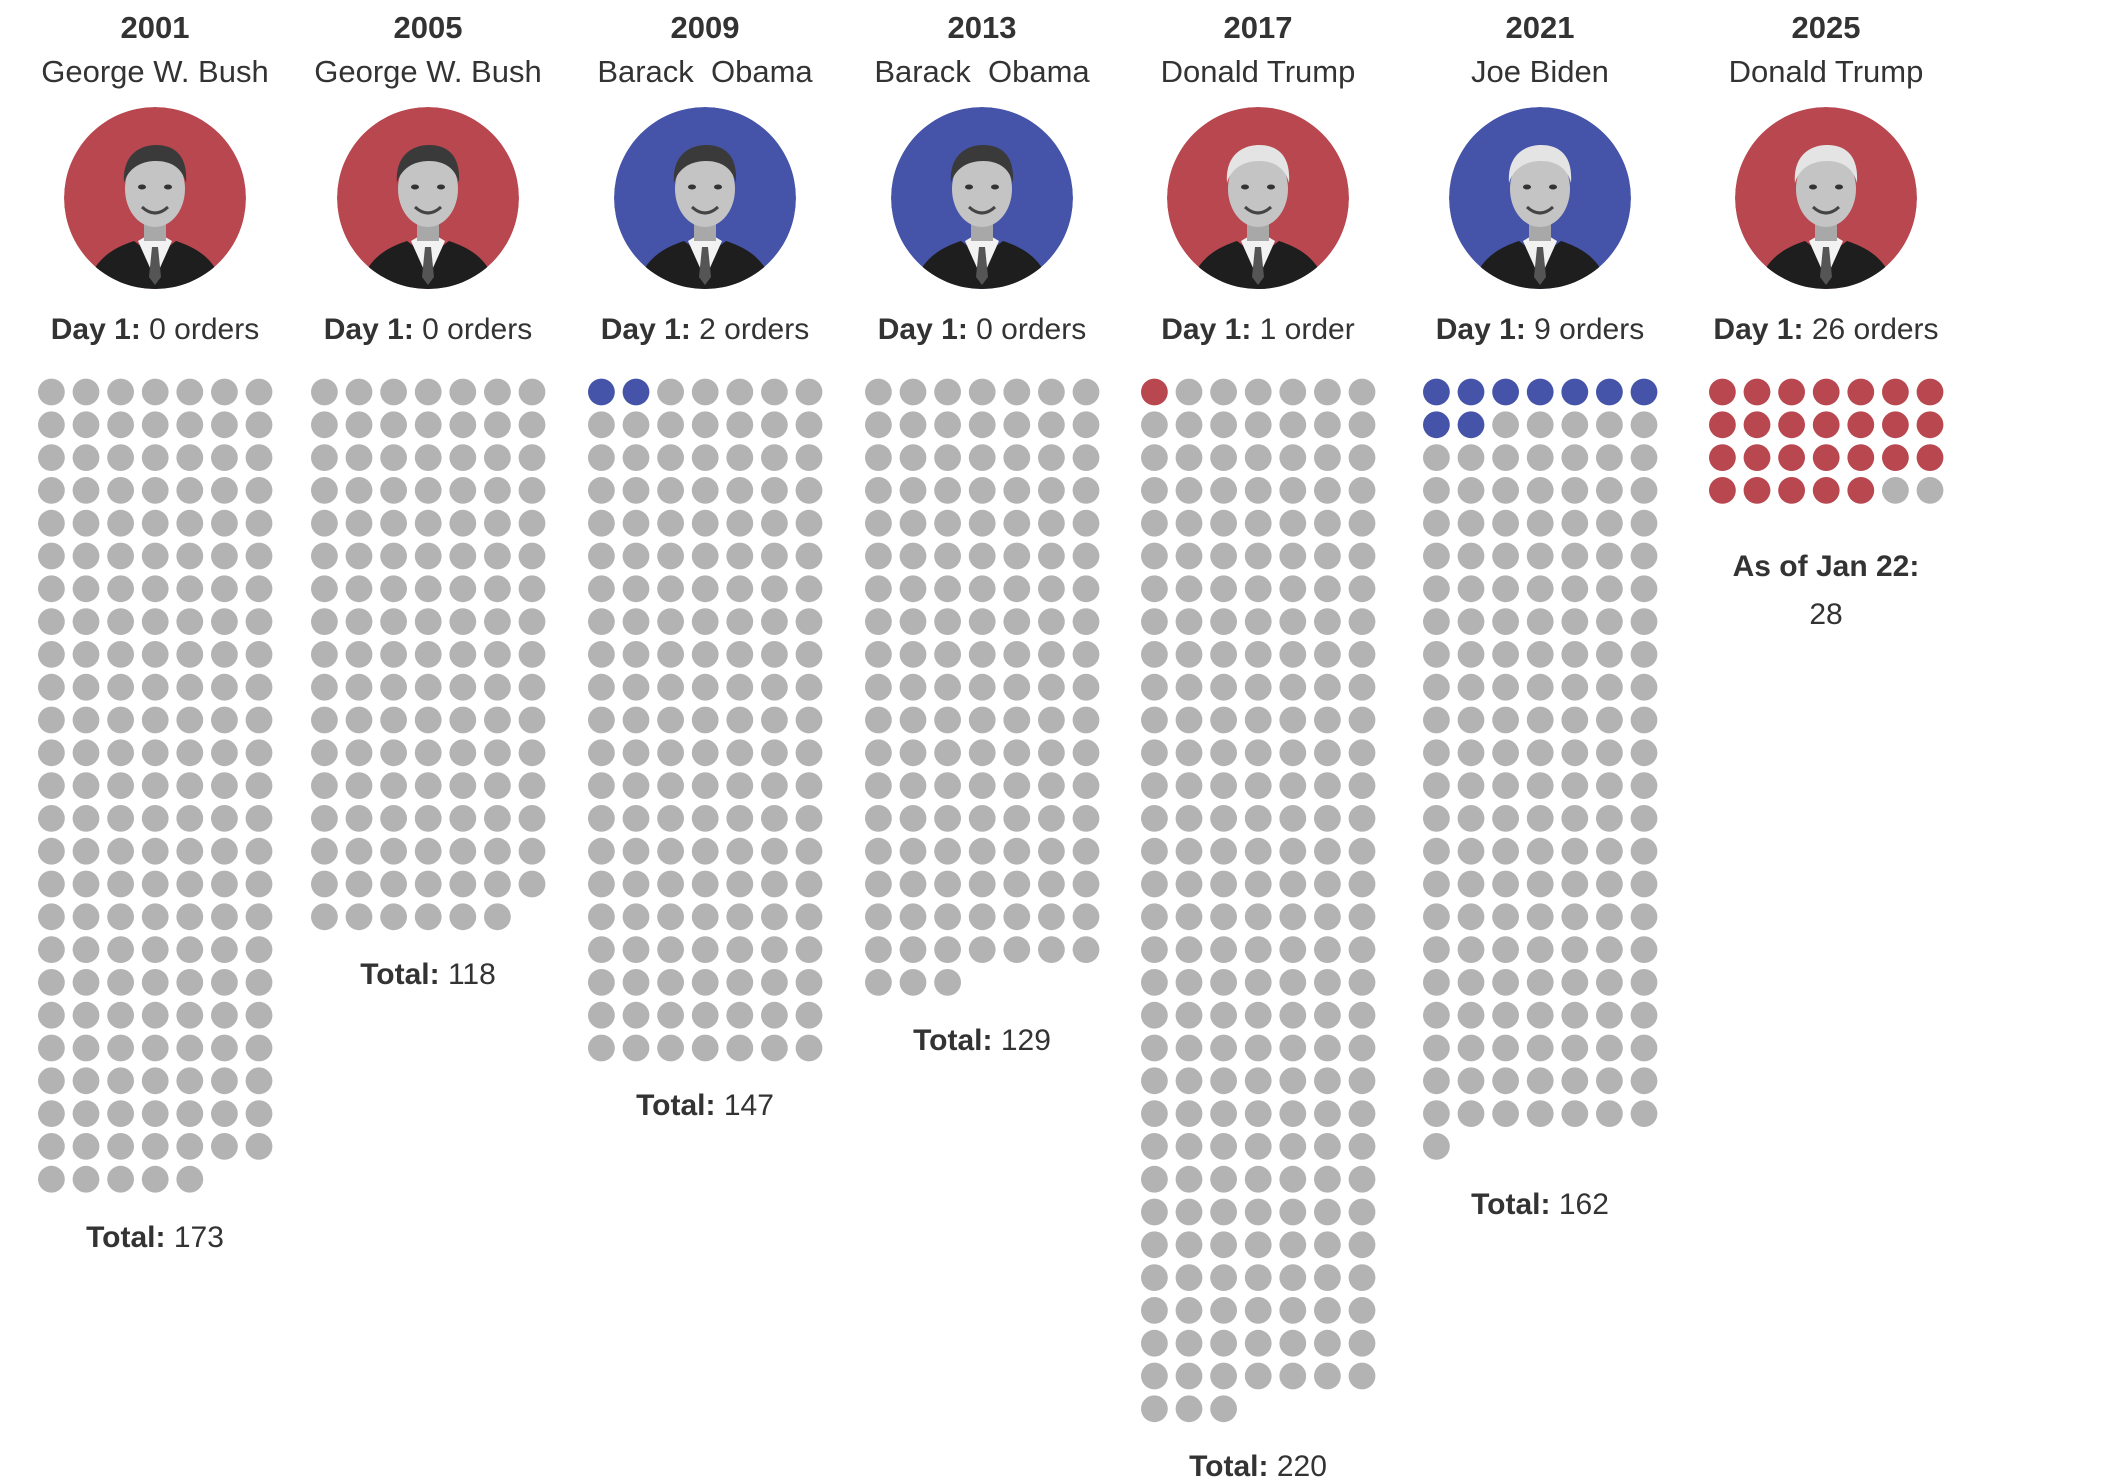 Image resolution: width=2120 pixels, height=1484 pixels. Describe the element at coordinates (155, 785) in the screenshot. I see `waffle-dots` at that location.